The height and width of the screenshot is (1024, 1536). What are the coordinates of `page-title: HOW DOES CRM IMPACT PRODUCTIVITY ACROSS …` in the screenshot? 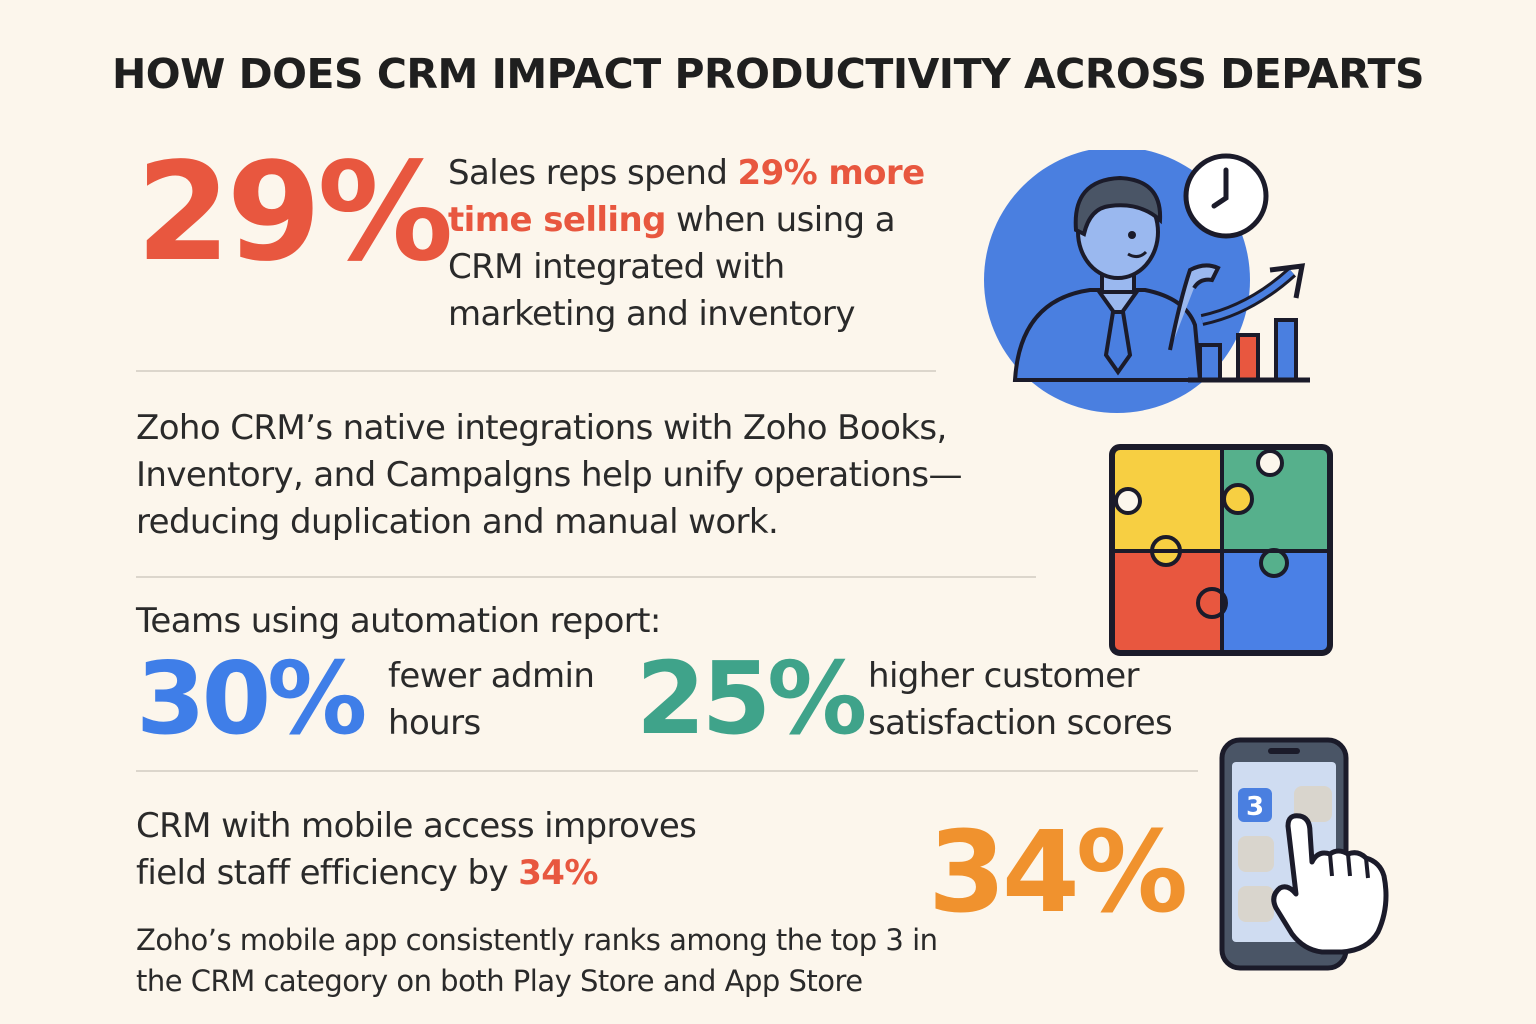 It's located at (768, 74).